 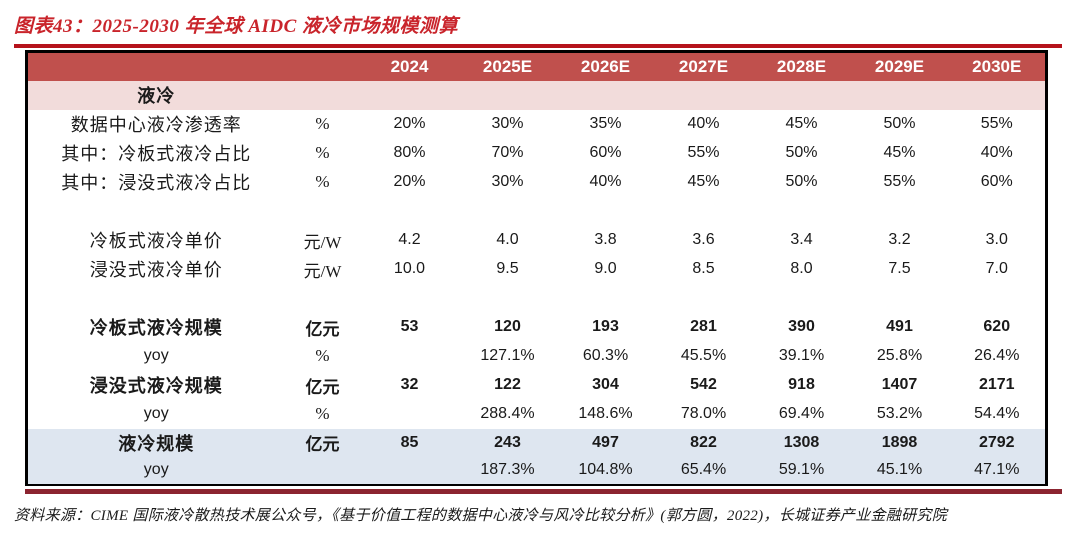 I want to click on value-cell: 243, so click(x=507, y=442).